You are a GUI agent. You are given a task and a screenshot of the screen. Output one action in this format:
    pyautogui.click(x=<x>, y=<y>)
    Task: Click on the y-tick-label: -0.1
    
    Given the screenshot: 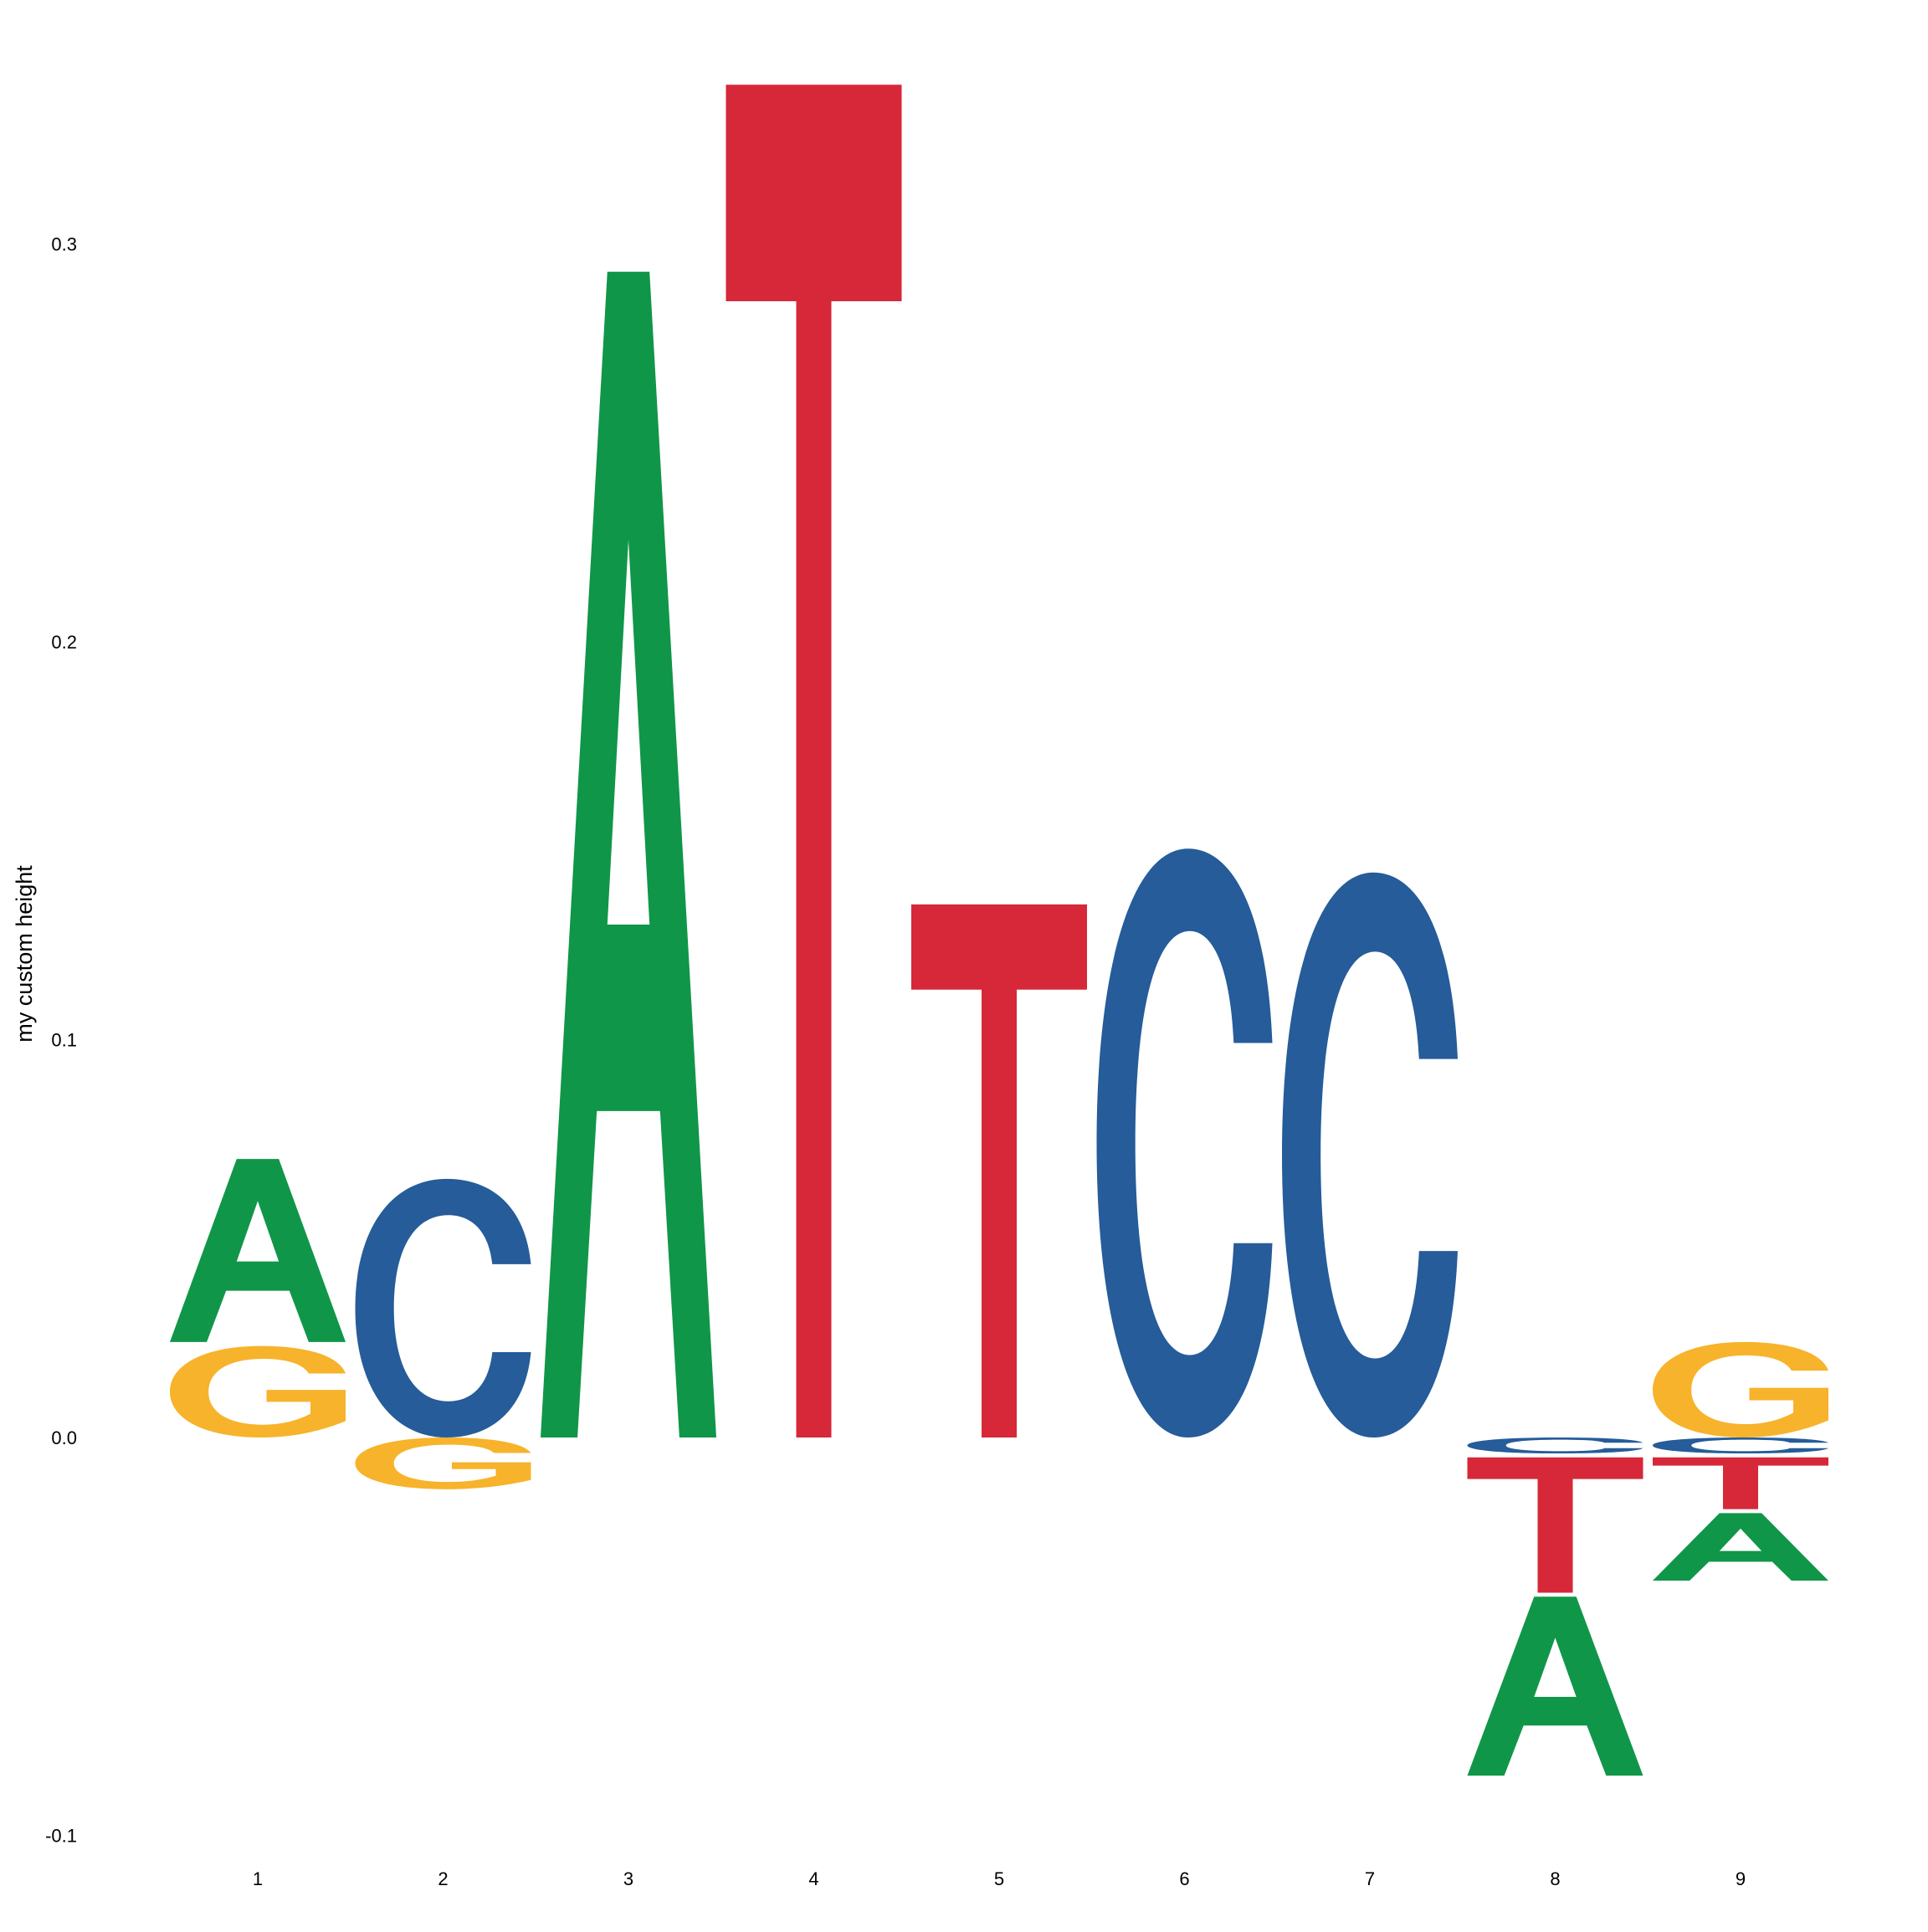 What is the action you would take?
    pyautogui.click(x=61, y=1836)
    